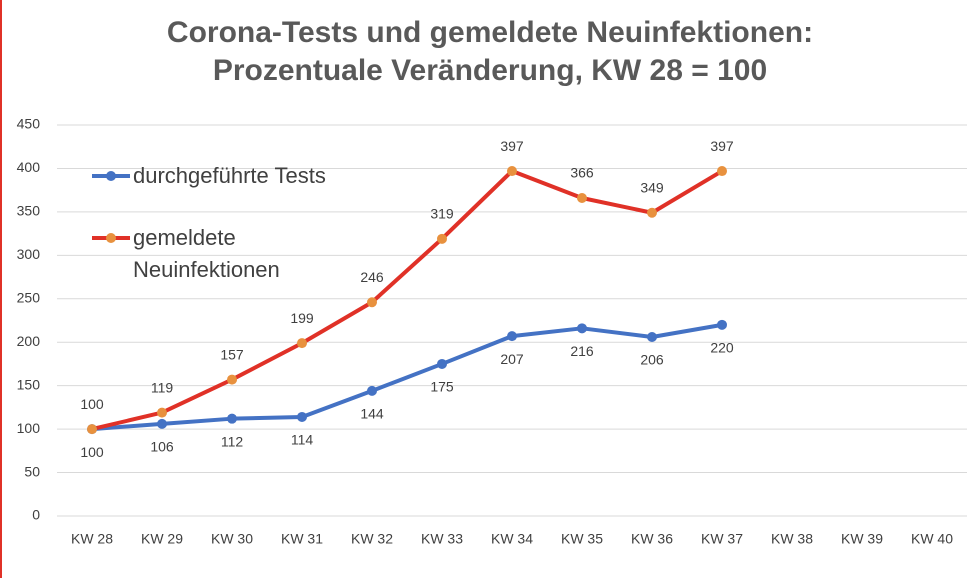 The image size is (980, 578). I want to click on x-tick-label: KW 40, so click(932, 539).